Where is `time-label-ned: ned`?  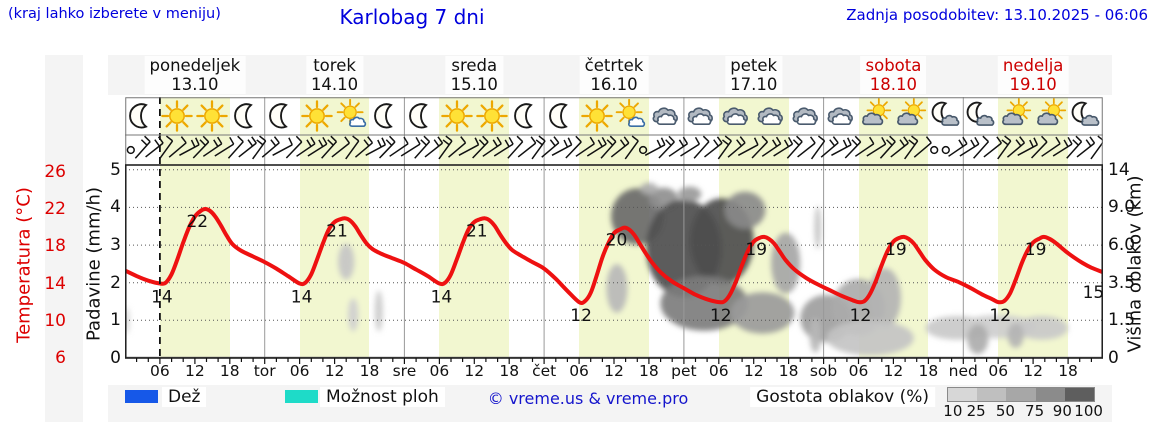 time-label-ned: ned is located at coordinates (963, 371).